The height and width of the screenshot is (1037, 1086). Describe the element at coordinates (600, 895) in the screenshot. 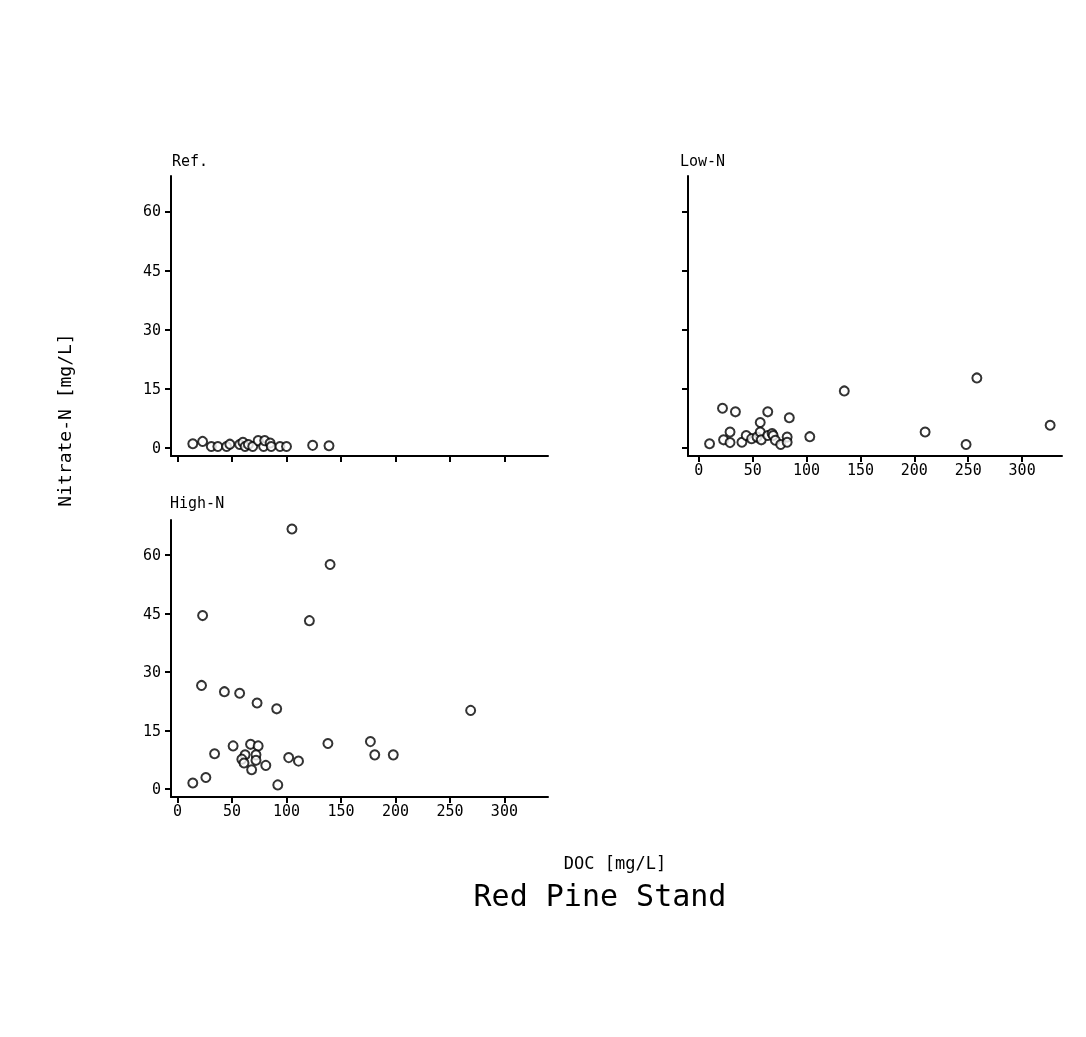

I see `text: Red Pine Stand` at that location.